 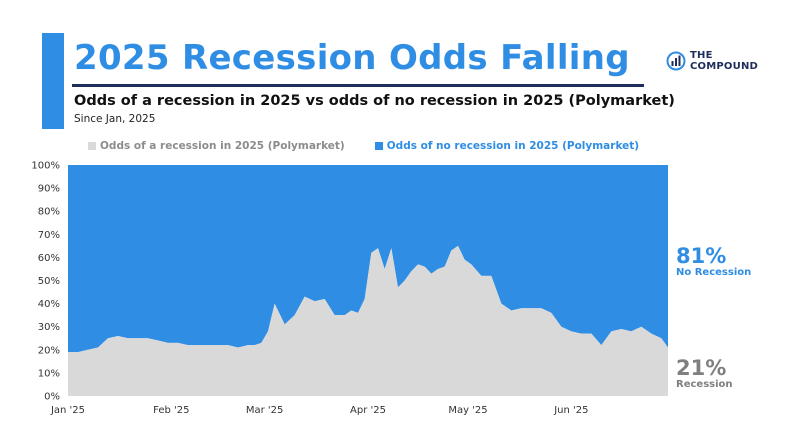 What do you see at coordinates (53, 81) in the screenshot?
I see `accent-bar` at bounding box center [53, 81].